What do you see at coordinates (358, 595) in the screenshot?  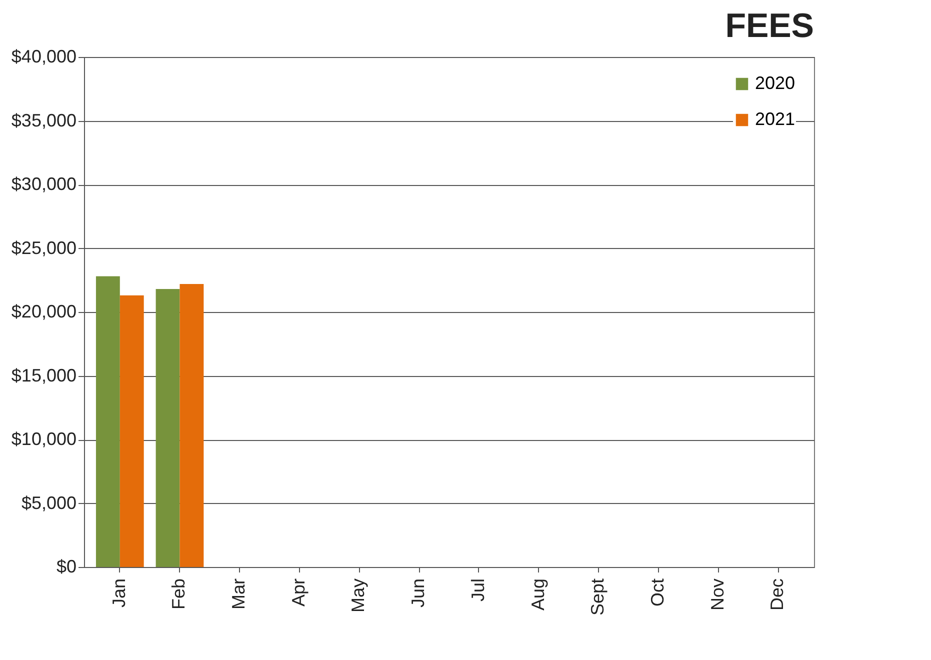 I see `x-tick-label: May` at bounding box center [358, 595].